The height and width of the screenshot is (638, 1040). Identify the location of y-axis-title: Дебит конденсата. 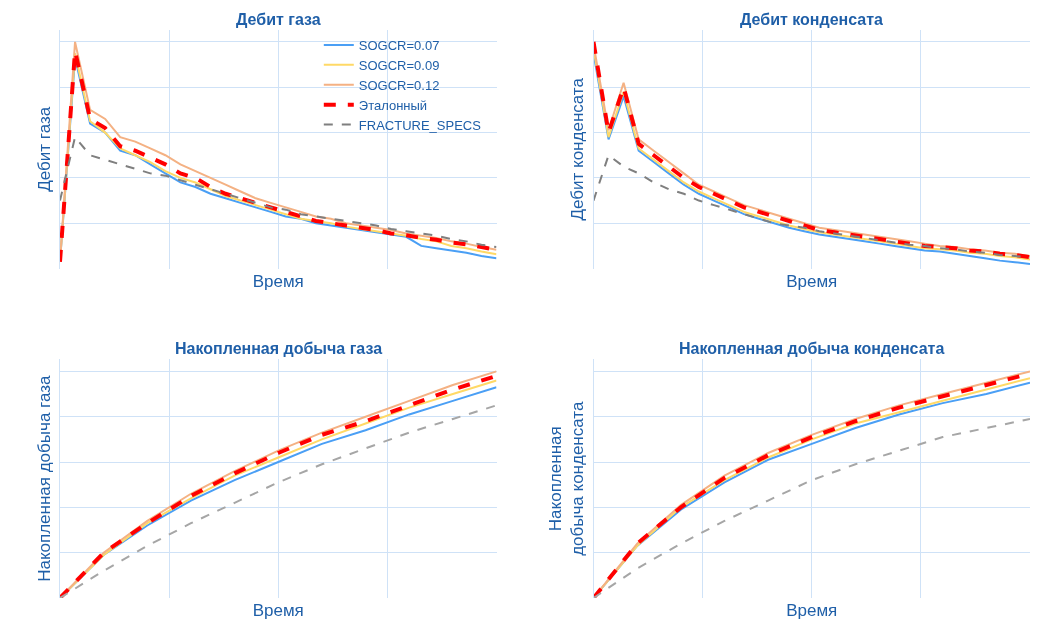
(578, 149).